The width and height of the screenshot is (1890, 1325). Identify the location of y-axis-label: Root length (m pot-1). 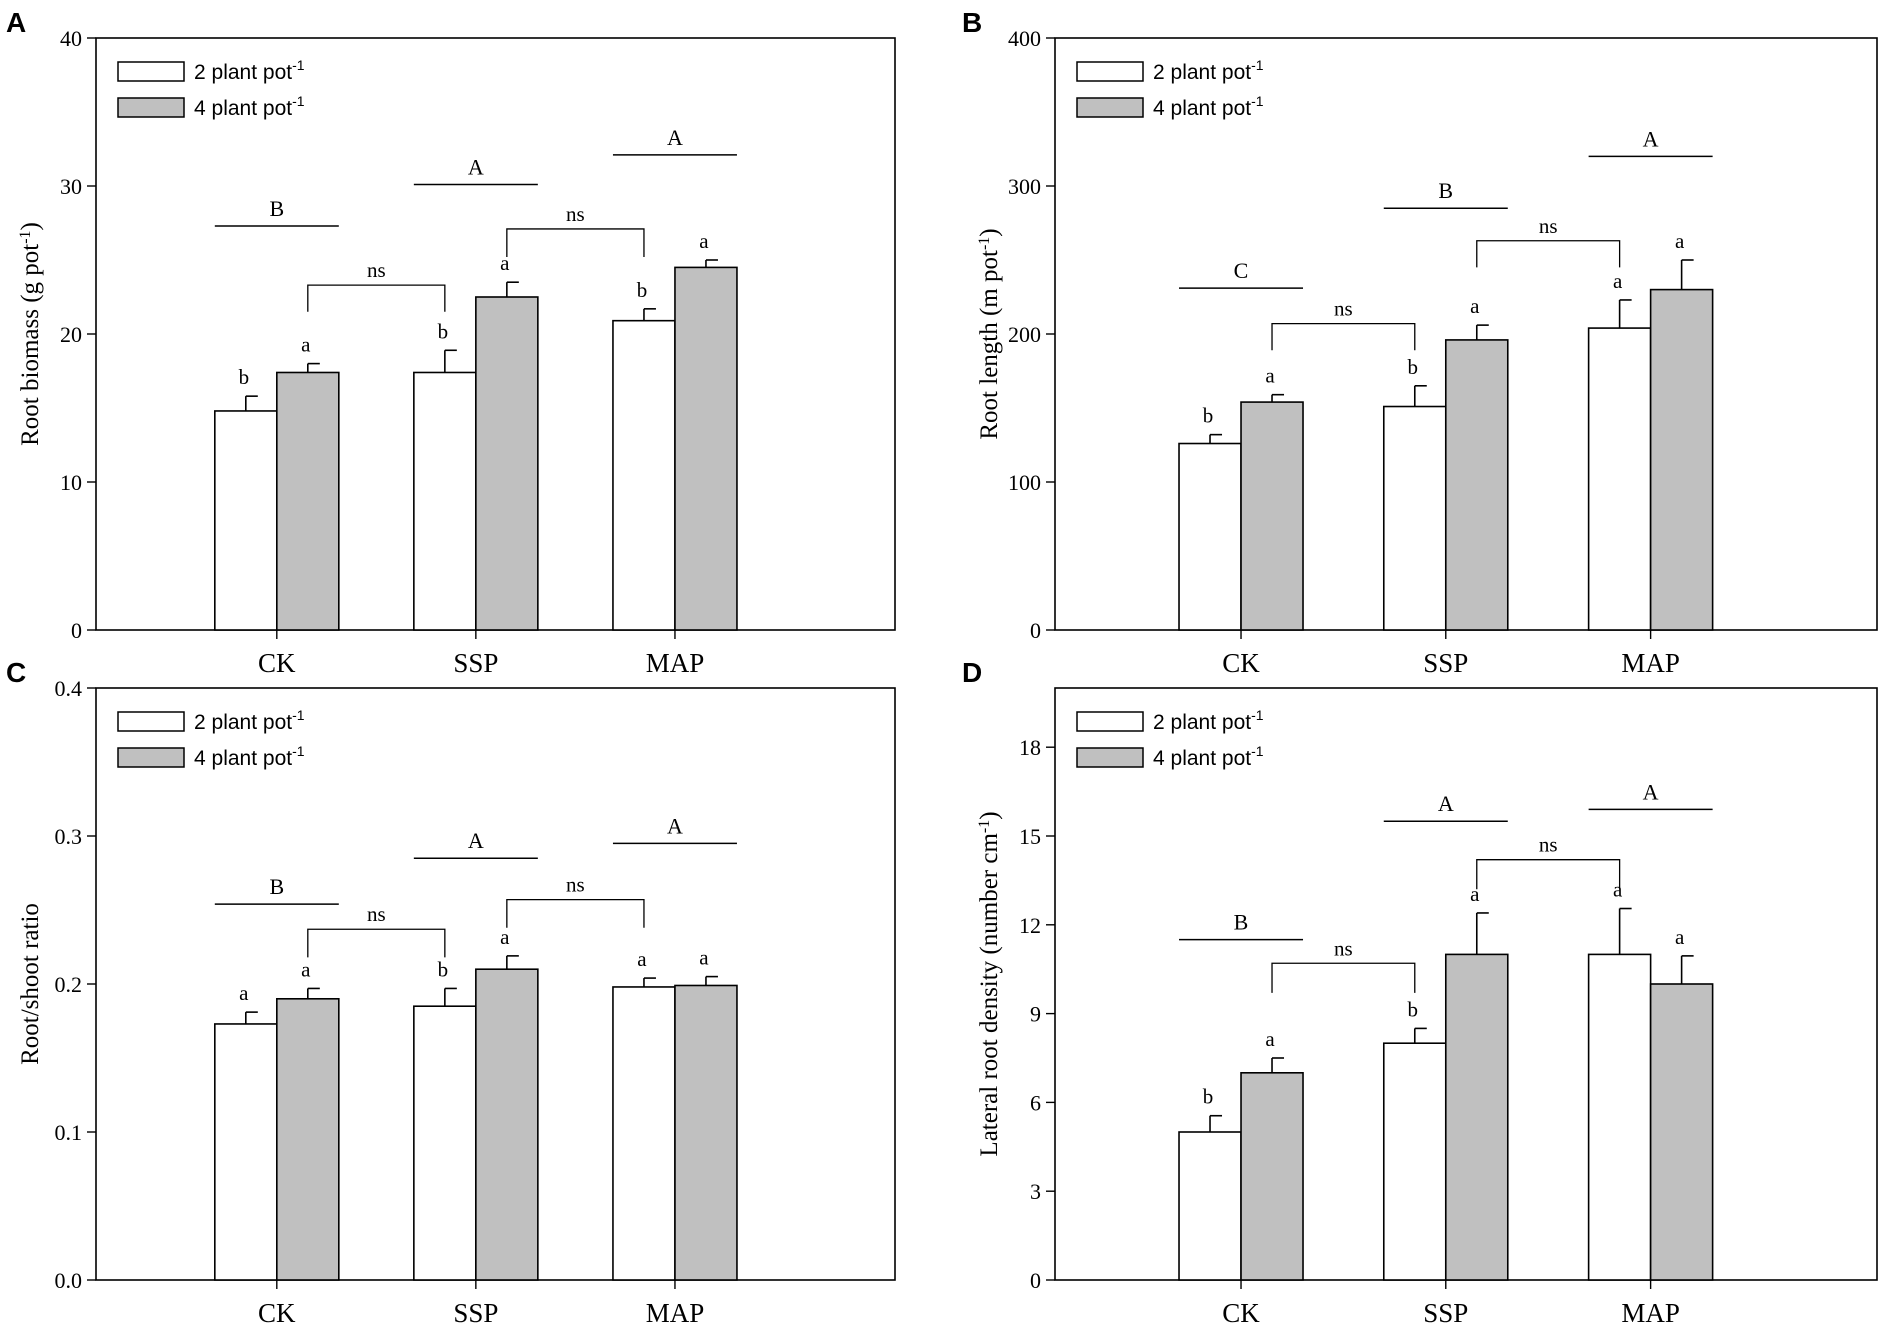
(990, 333).